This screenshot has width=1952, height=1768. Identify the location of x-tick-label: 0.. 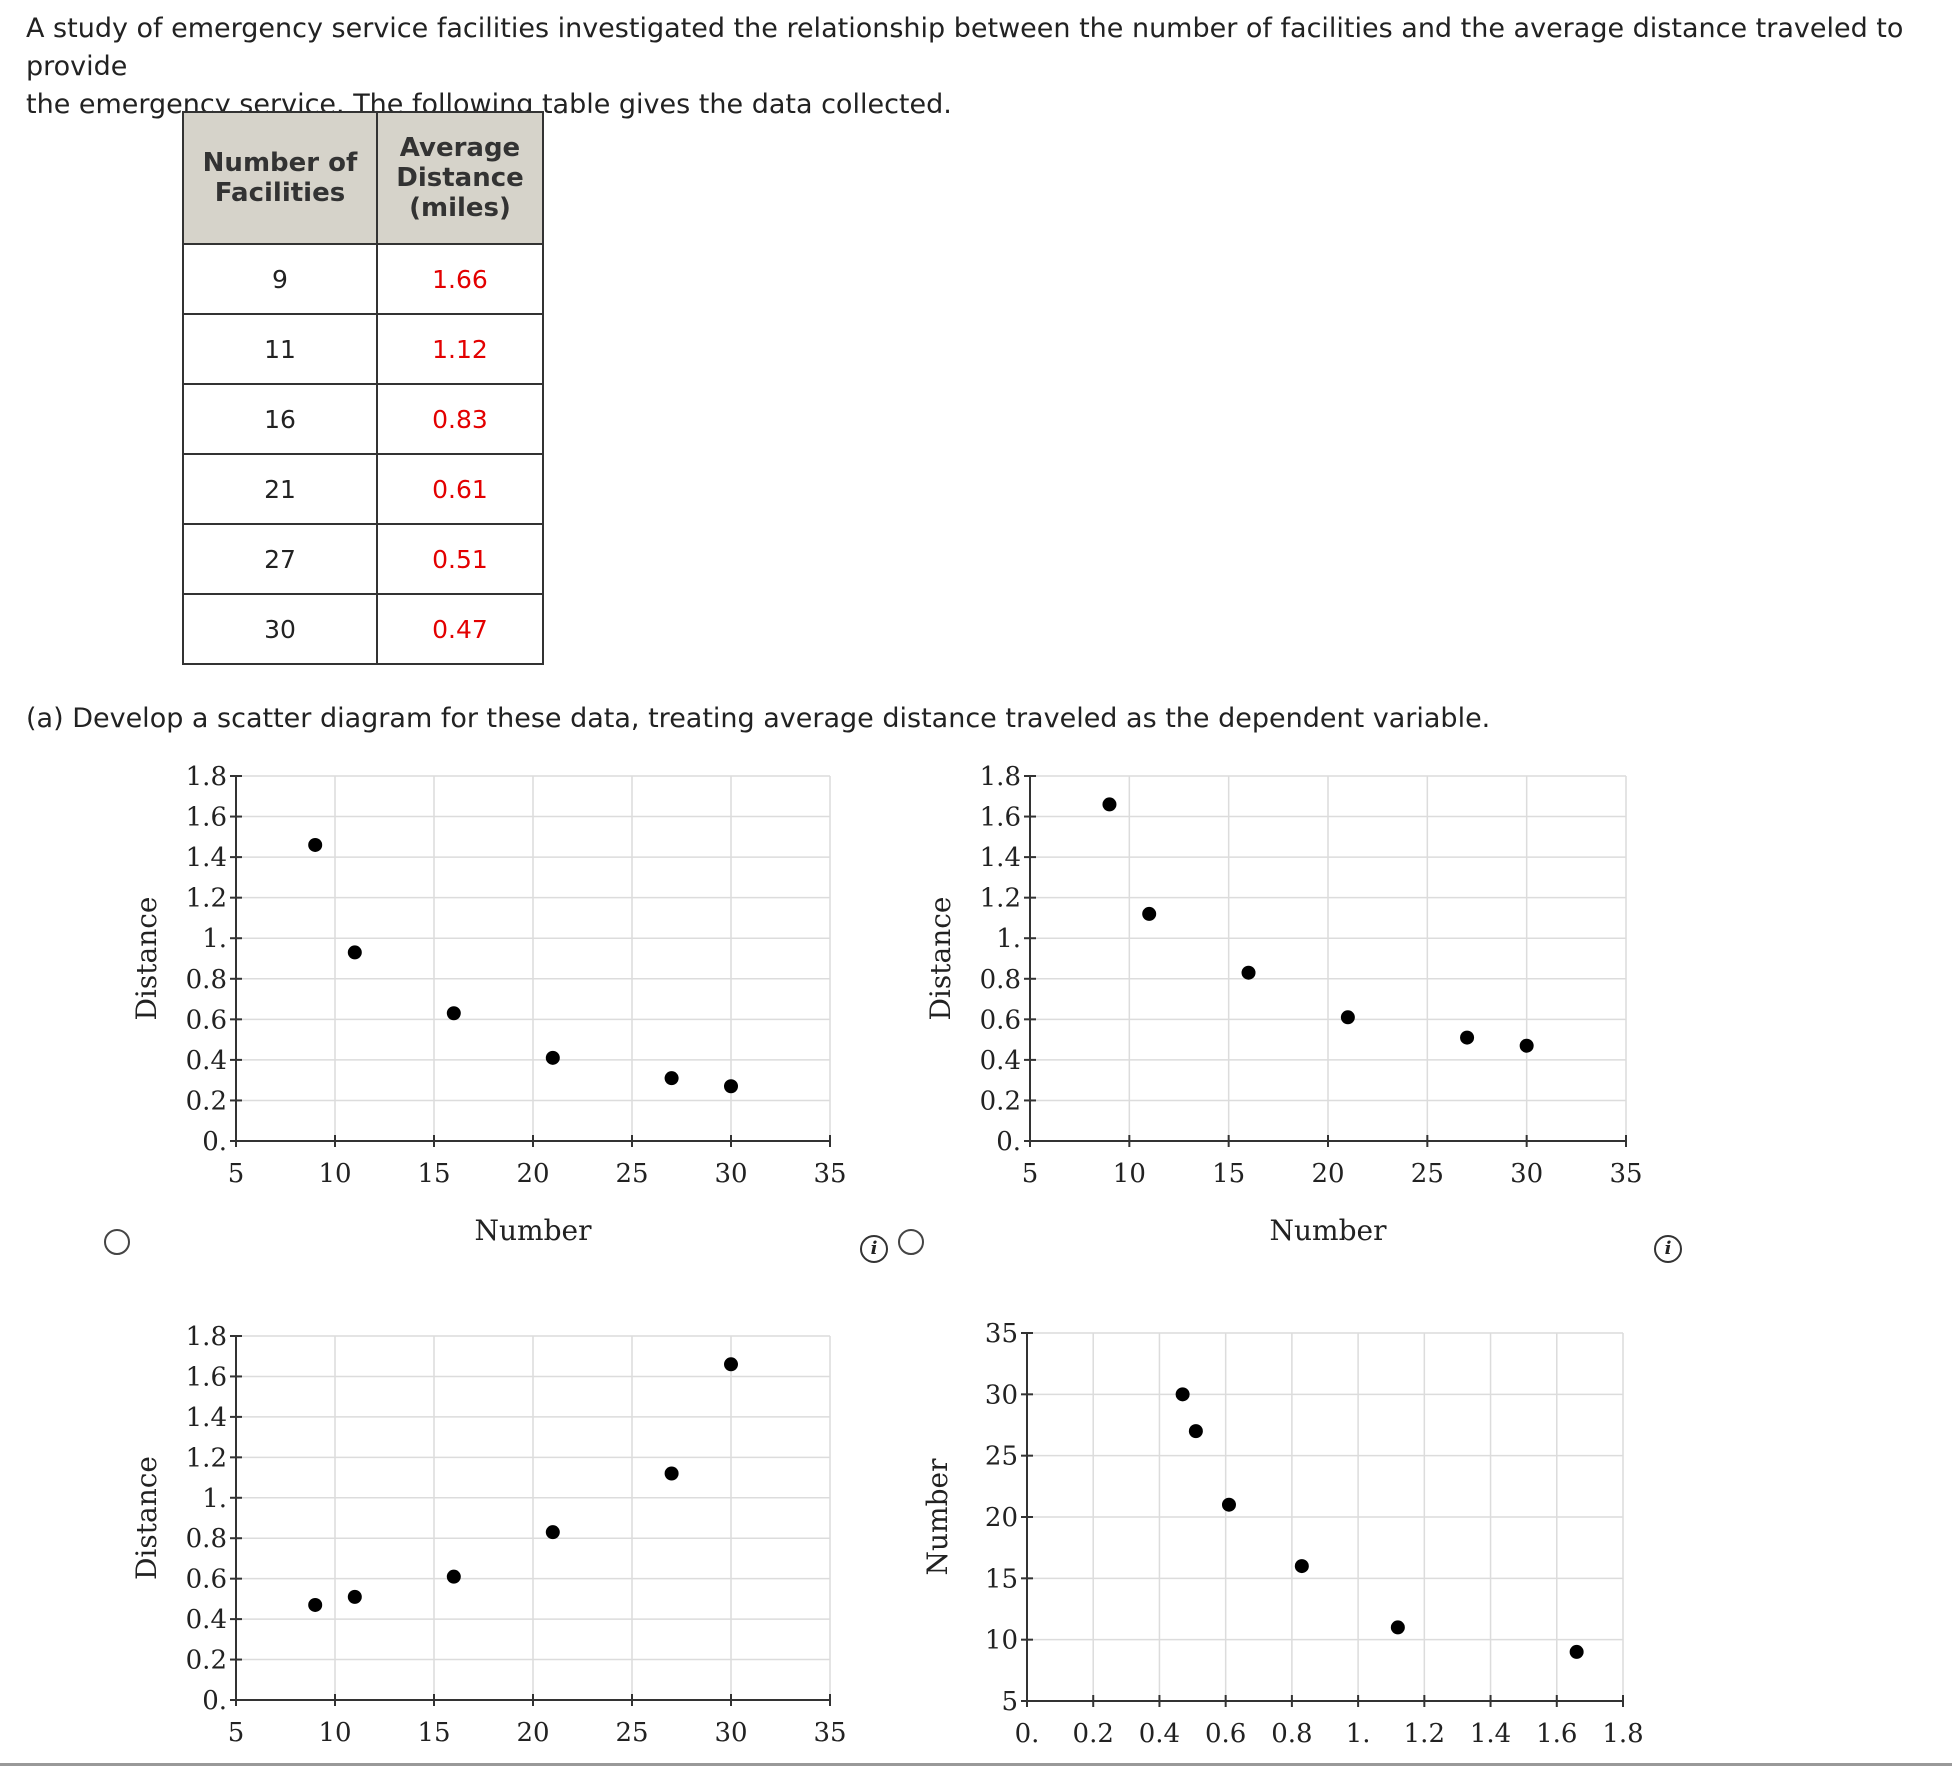
(1027, 1734).